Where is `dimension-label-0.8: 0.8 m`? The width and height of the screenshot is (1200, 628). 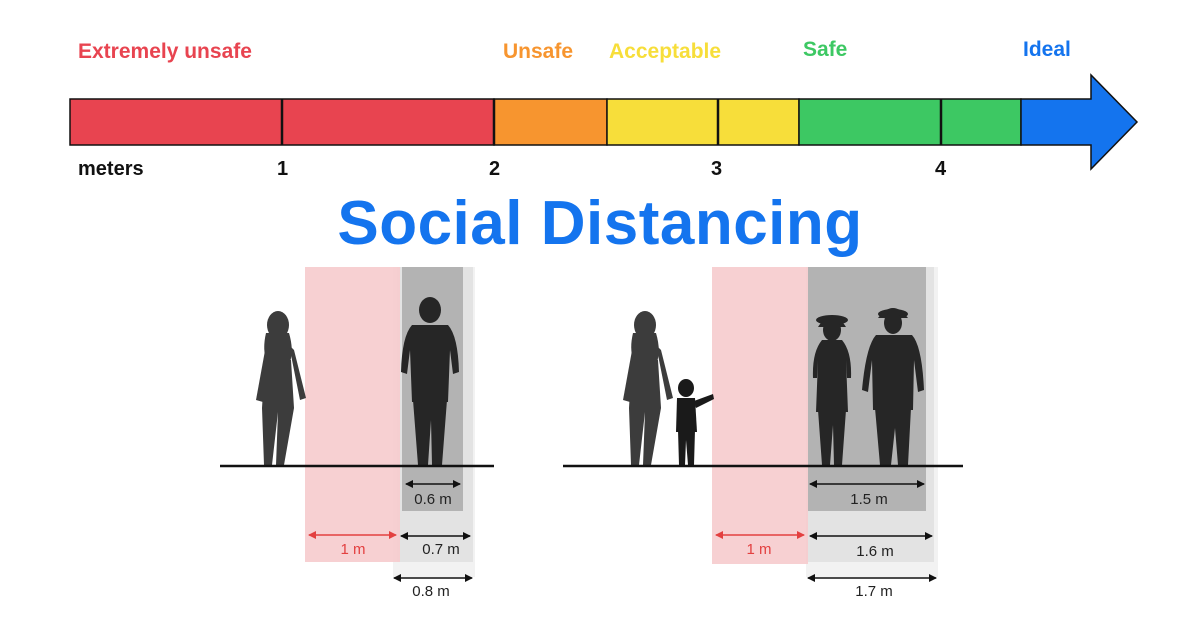
dimension-label-0.8: 0.8 m is located at coordinates (431, 591).